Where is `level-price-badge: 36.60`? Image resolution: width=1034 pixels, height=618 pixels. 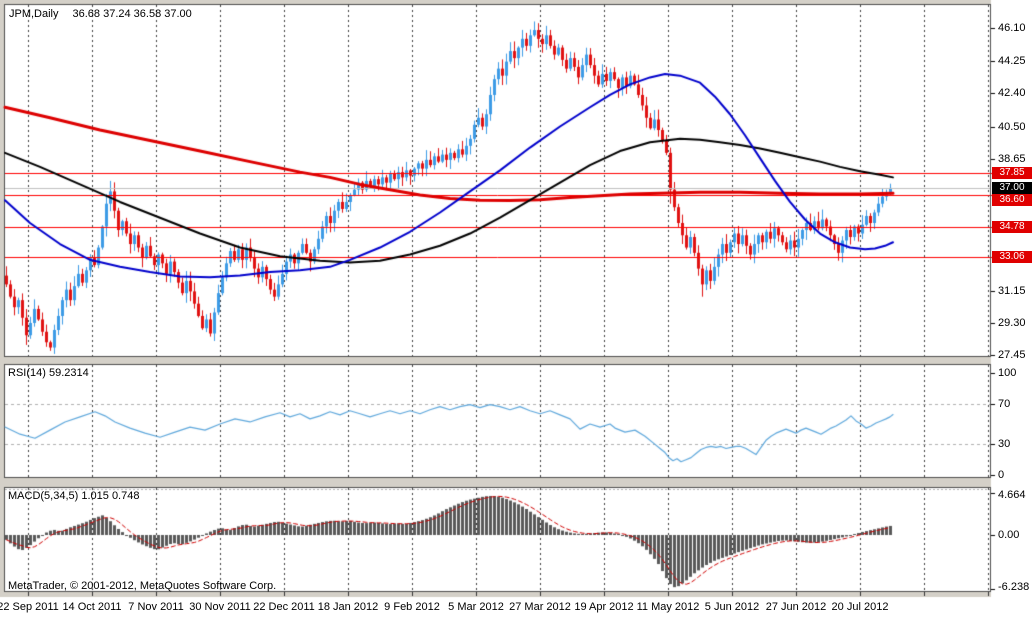
level-price-badge: 36.60 is located at coordinates (1012, 199).